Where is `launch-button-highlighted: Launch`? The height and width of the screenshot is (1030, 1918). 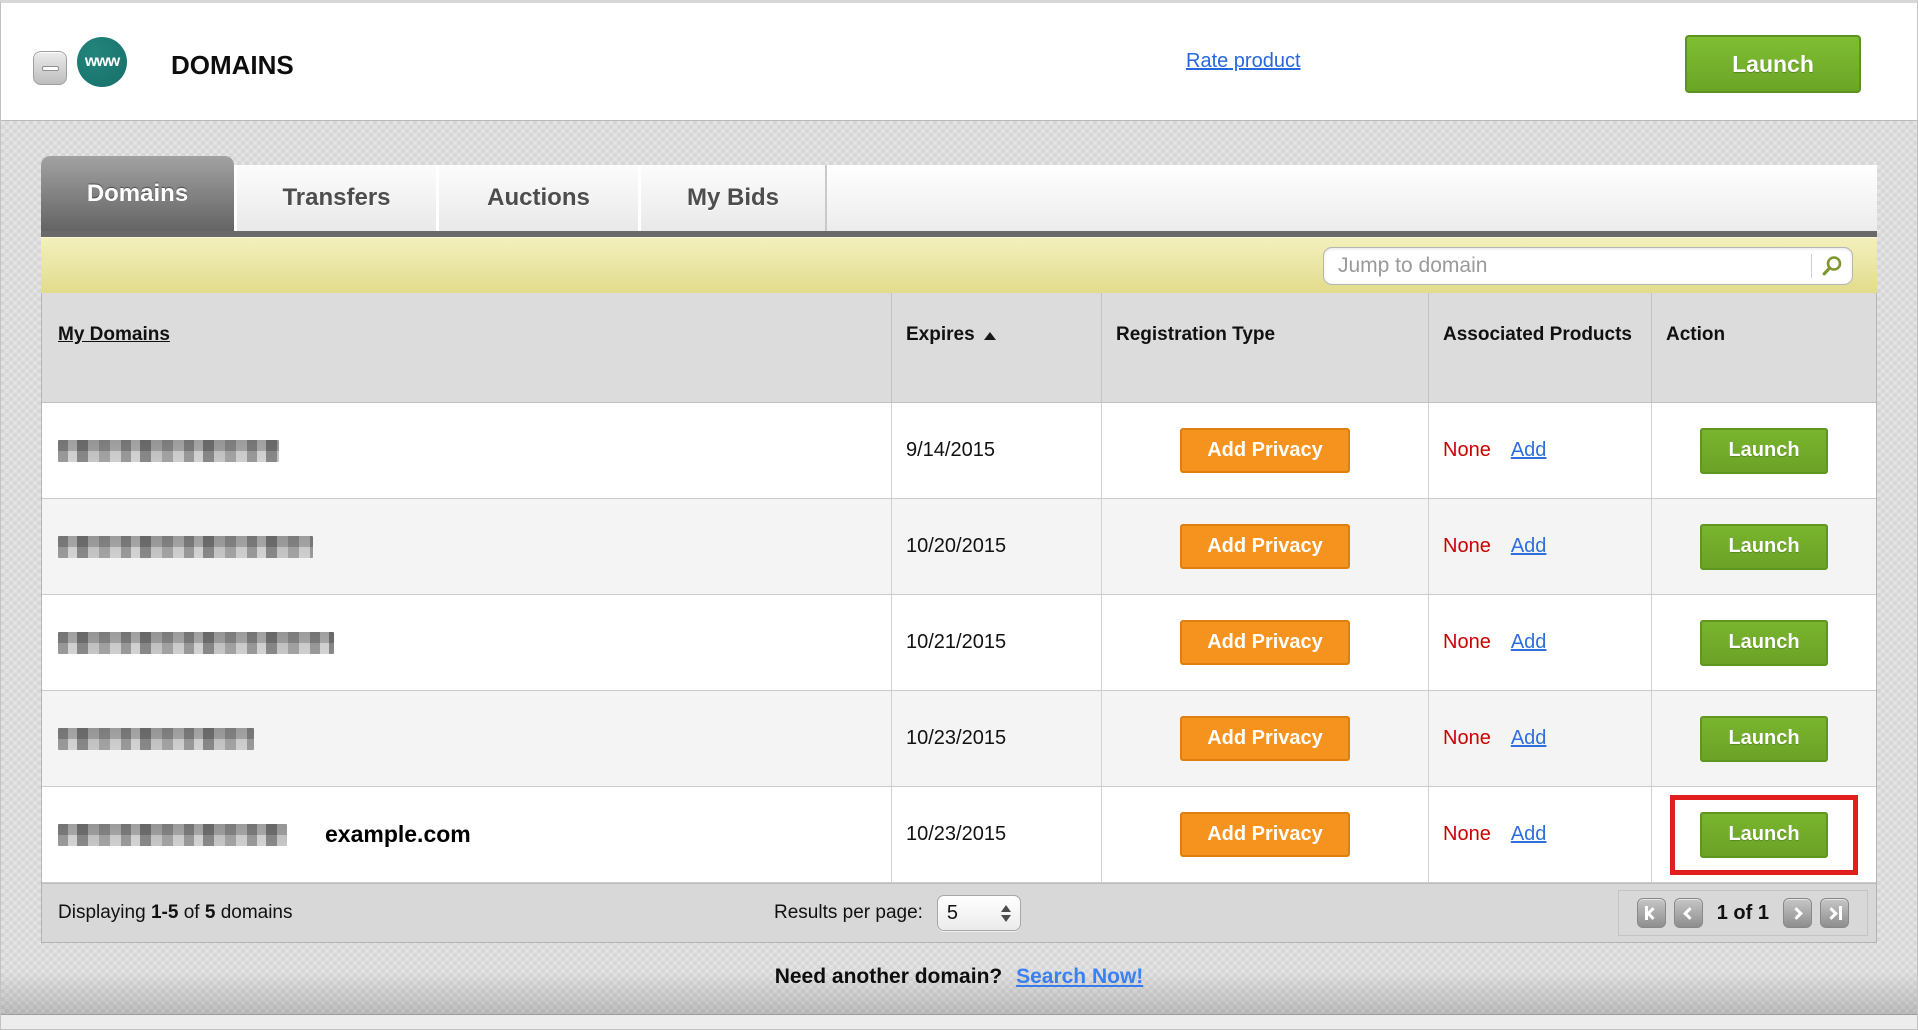 launch-button-highlighted: Launch is located at coordinates (1764, 834).